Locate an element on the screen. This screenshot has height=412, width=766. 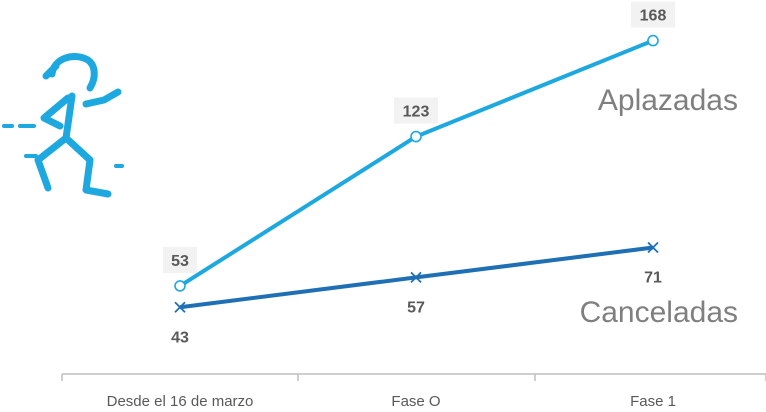
x-tick-label: Fase 1 is located at coordinates (653, 401).